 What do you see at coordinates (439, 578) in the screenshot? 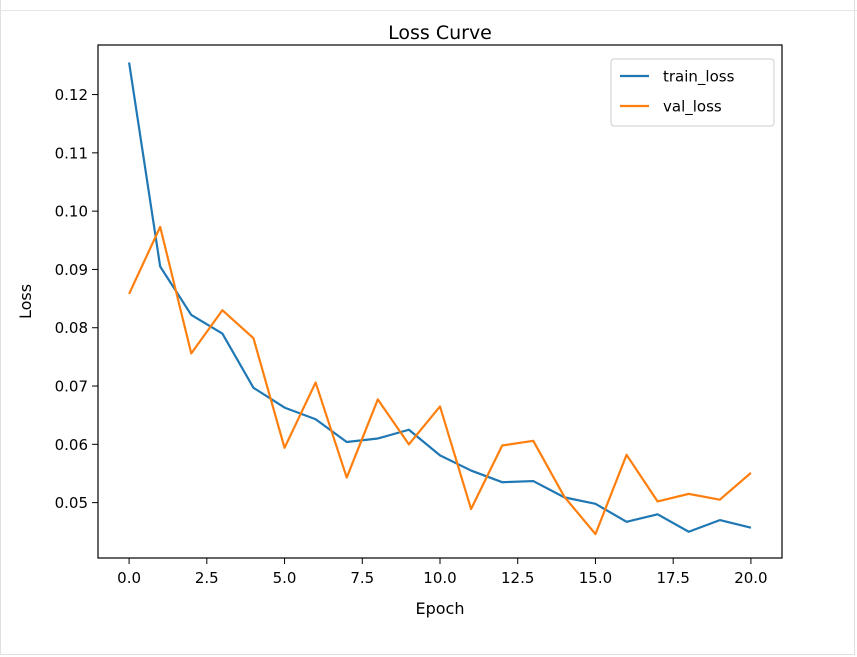
I see `x-tick-label: 10.0` at bounding box center [439, 578].